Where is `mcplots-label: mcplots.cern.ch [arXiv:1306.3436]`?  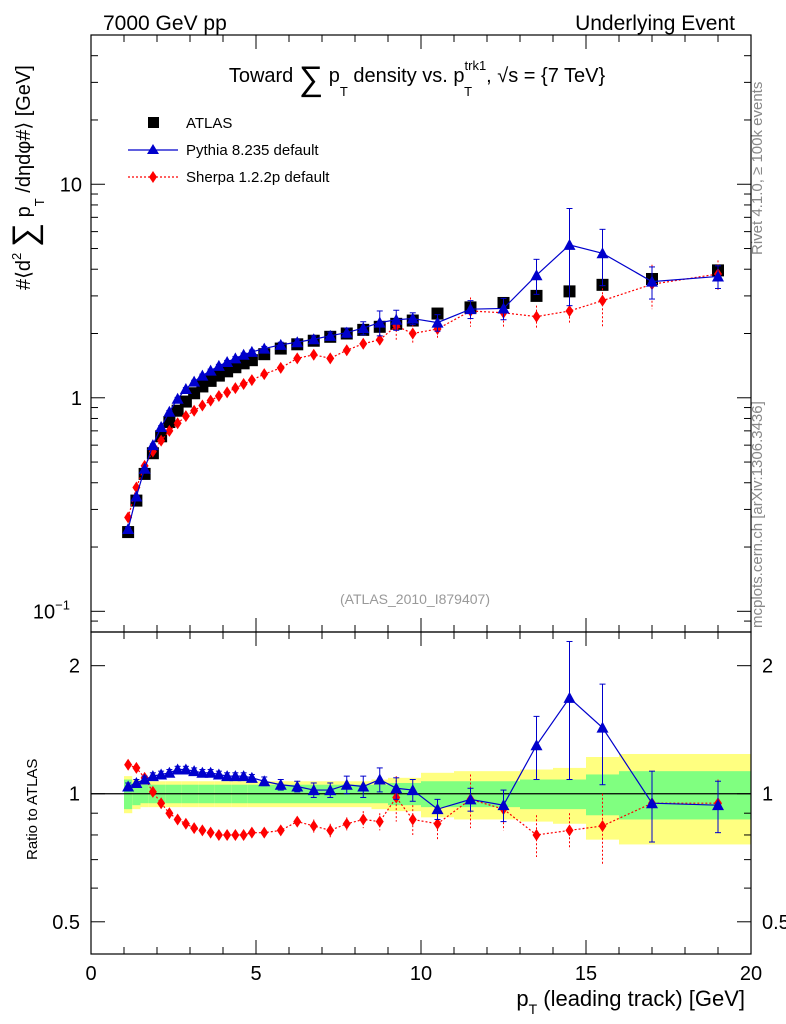
mcplots-label: mcplots.cern.ch [arXiv:1306.3436] is located at coordinates (757, 514).